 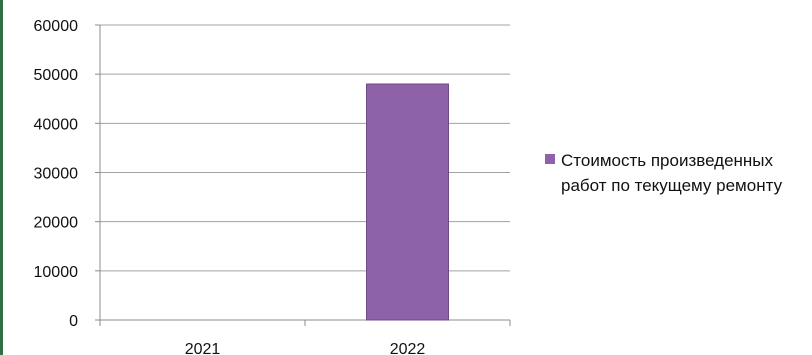 I want to click on bars, so click(x=407, y=202).